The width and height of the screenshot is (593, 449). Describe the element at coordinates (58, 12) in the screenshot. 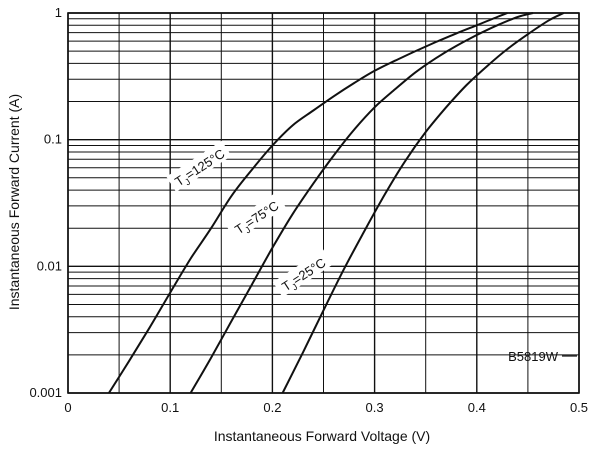

I see `y-tick-label: 1` at that location.